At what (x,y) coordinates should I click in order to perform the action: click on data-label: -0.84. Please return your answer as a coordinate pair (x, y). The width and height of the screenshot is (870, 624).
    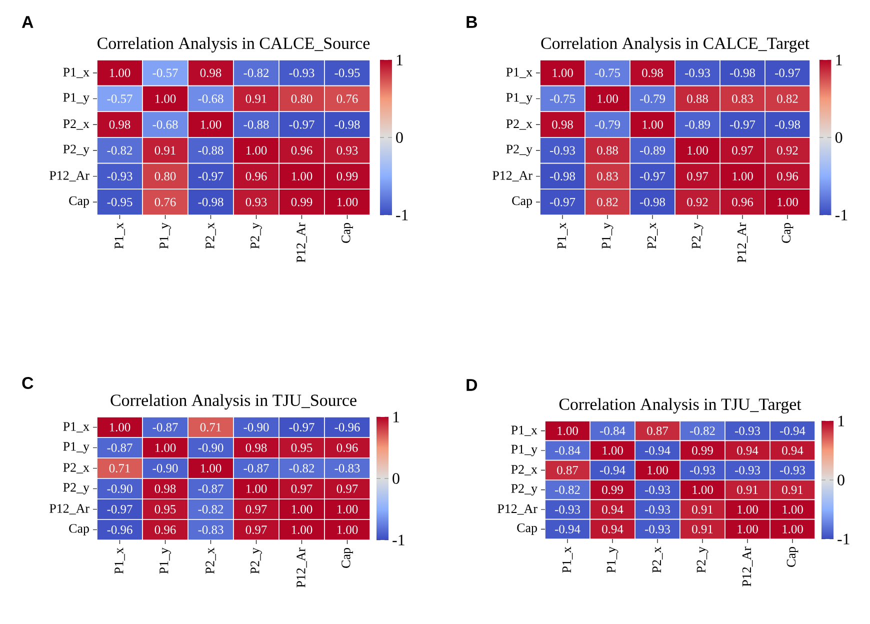
    Looking at the image, I should click on (613, 431).